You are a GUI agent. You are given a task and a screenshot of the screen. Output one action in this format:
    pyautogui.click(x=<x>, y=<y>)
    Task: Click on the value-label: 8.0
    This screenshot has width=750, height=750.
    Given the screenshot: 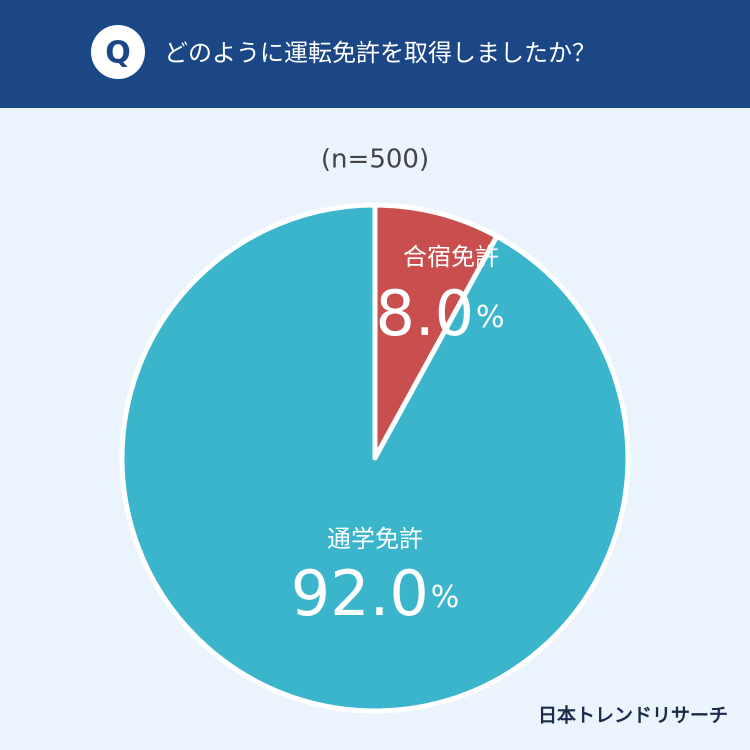 What is the action you would take?
    pyautogui.click(x=424, y=313)
    